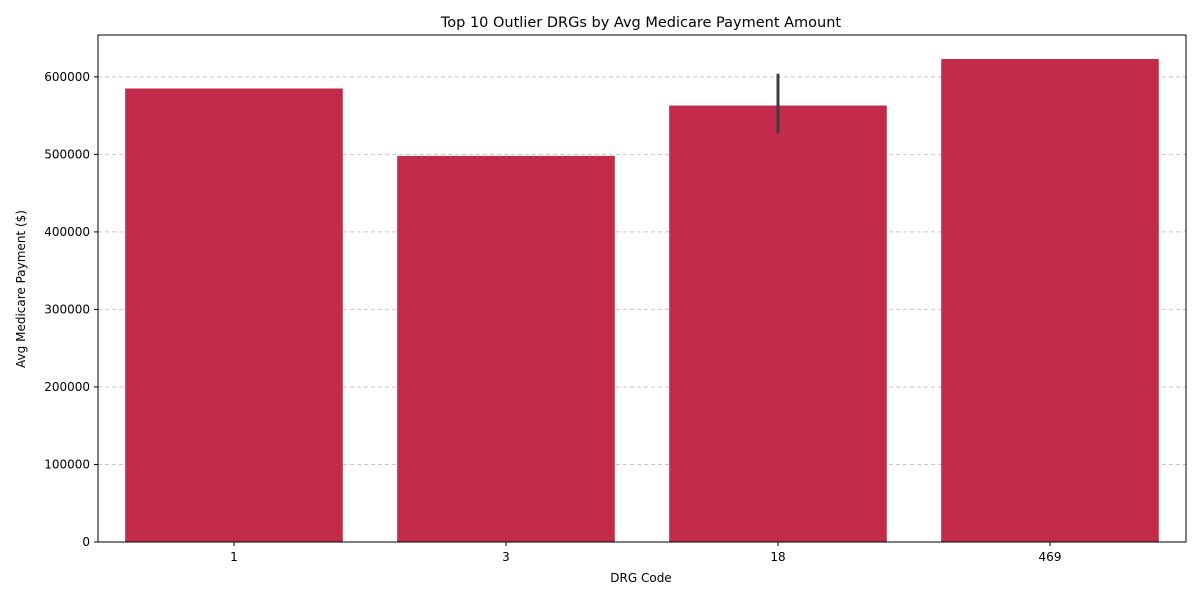  Describe the element at coordinates (86, 542) in the screenshot. I see `y-tick-label: 0` at that location.